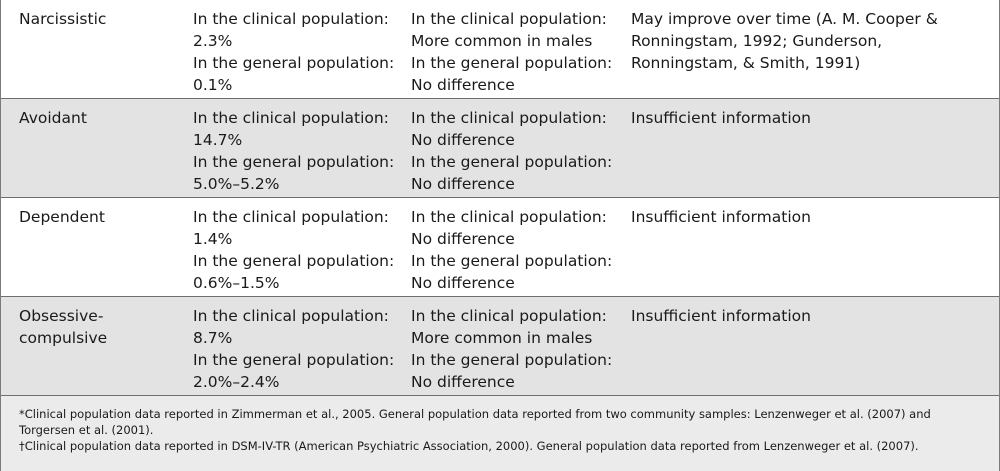  What do you see at coordinates (86, 430) in the screenshot?
I see `footnote-line: Torgersen et al. (2001).` at bounding box center [86, 430].